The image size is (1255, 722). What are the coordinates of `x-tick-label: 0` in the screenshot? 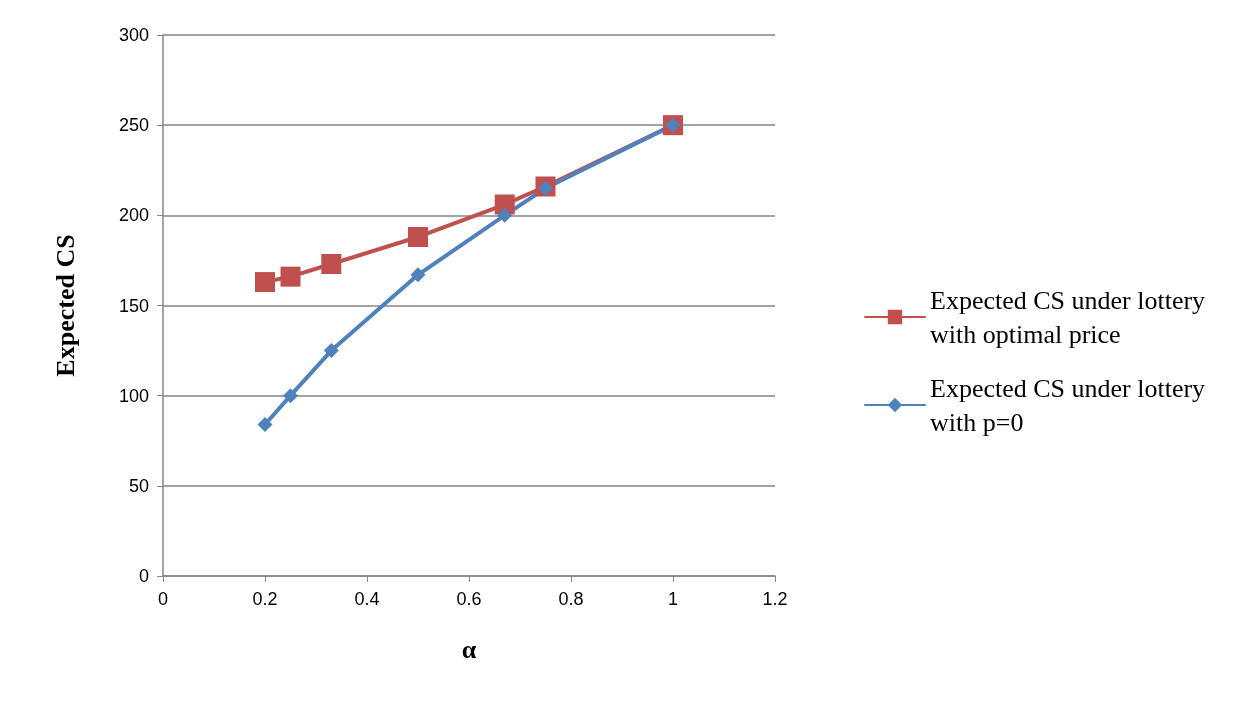 It's located at (163, 599).